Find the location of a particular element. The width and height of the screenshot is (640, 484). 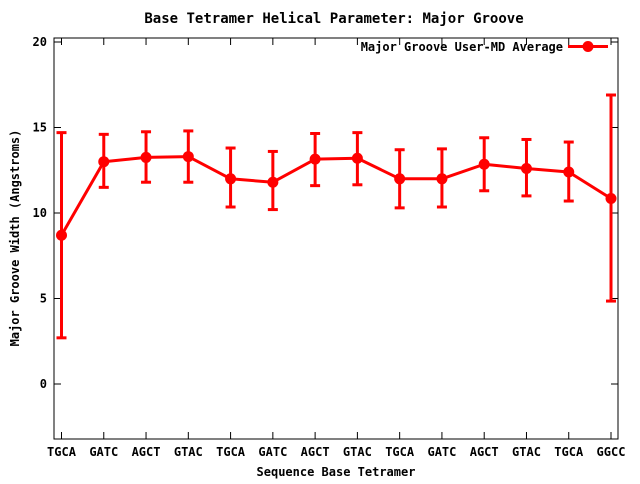

y-axis-title: Major Groove Width (Angstroms) is located at coordinates (15, 238).